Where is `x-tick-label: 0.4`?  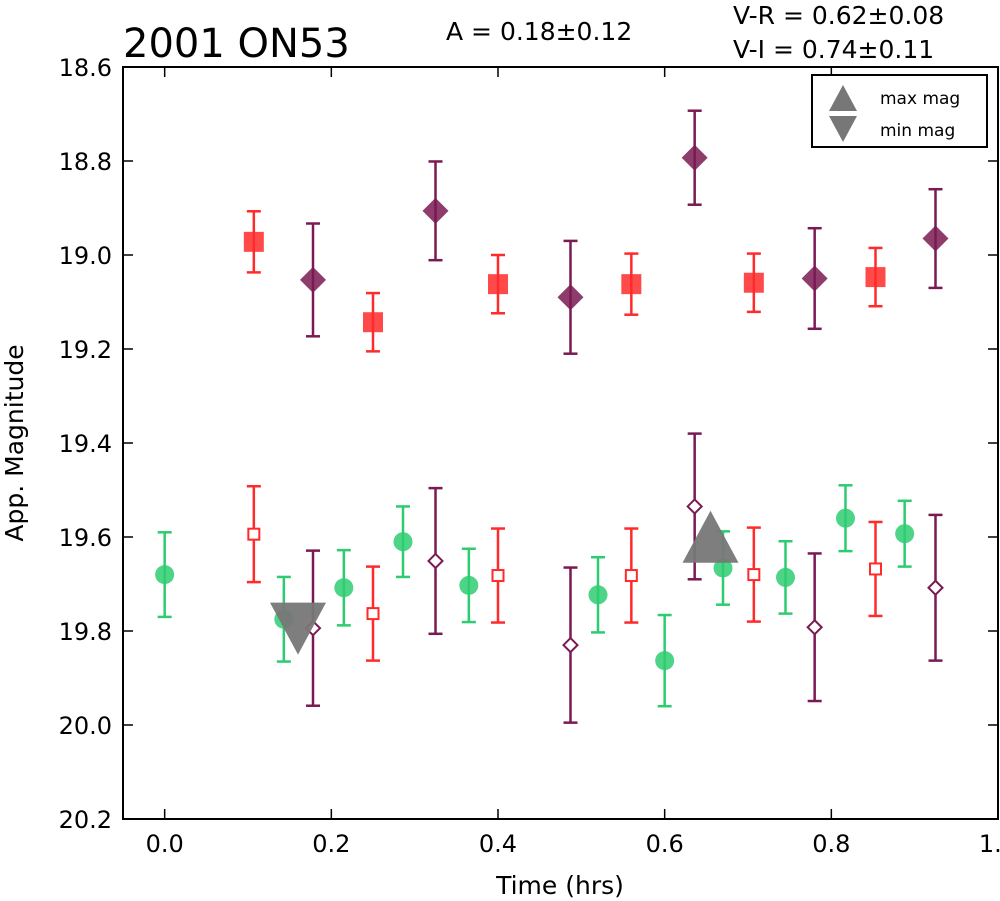
x-tick-label: 0.4 is located at coordinates (498, 844).